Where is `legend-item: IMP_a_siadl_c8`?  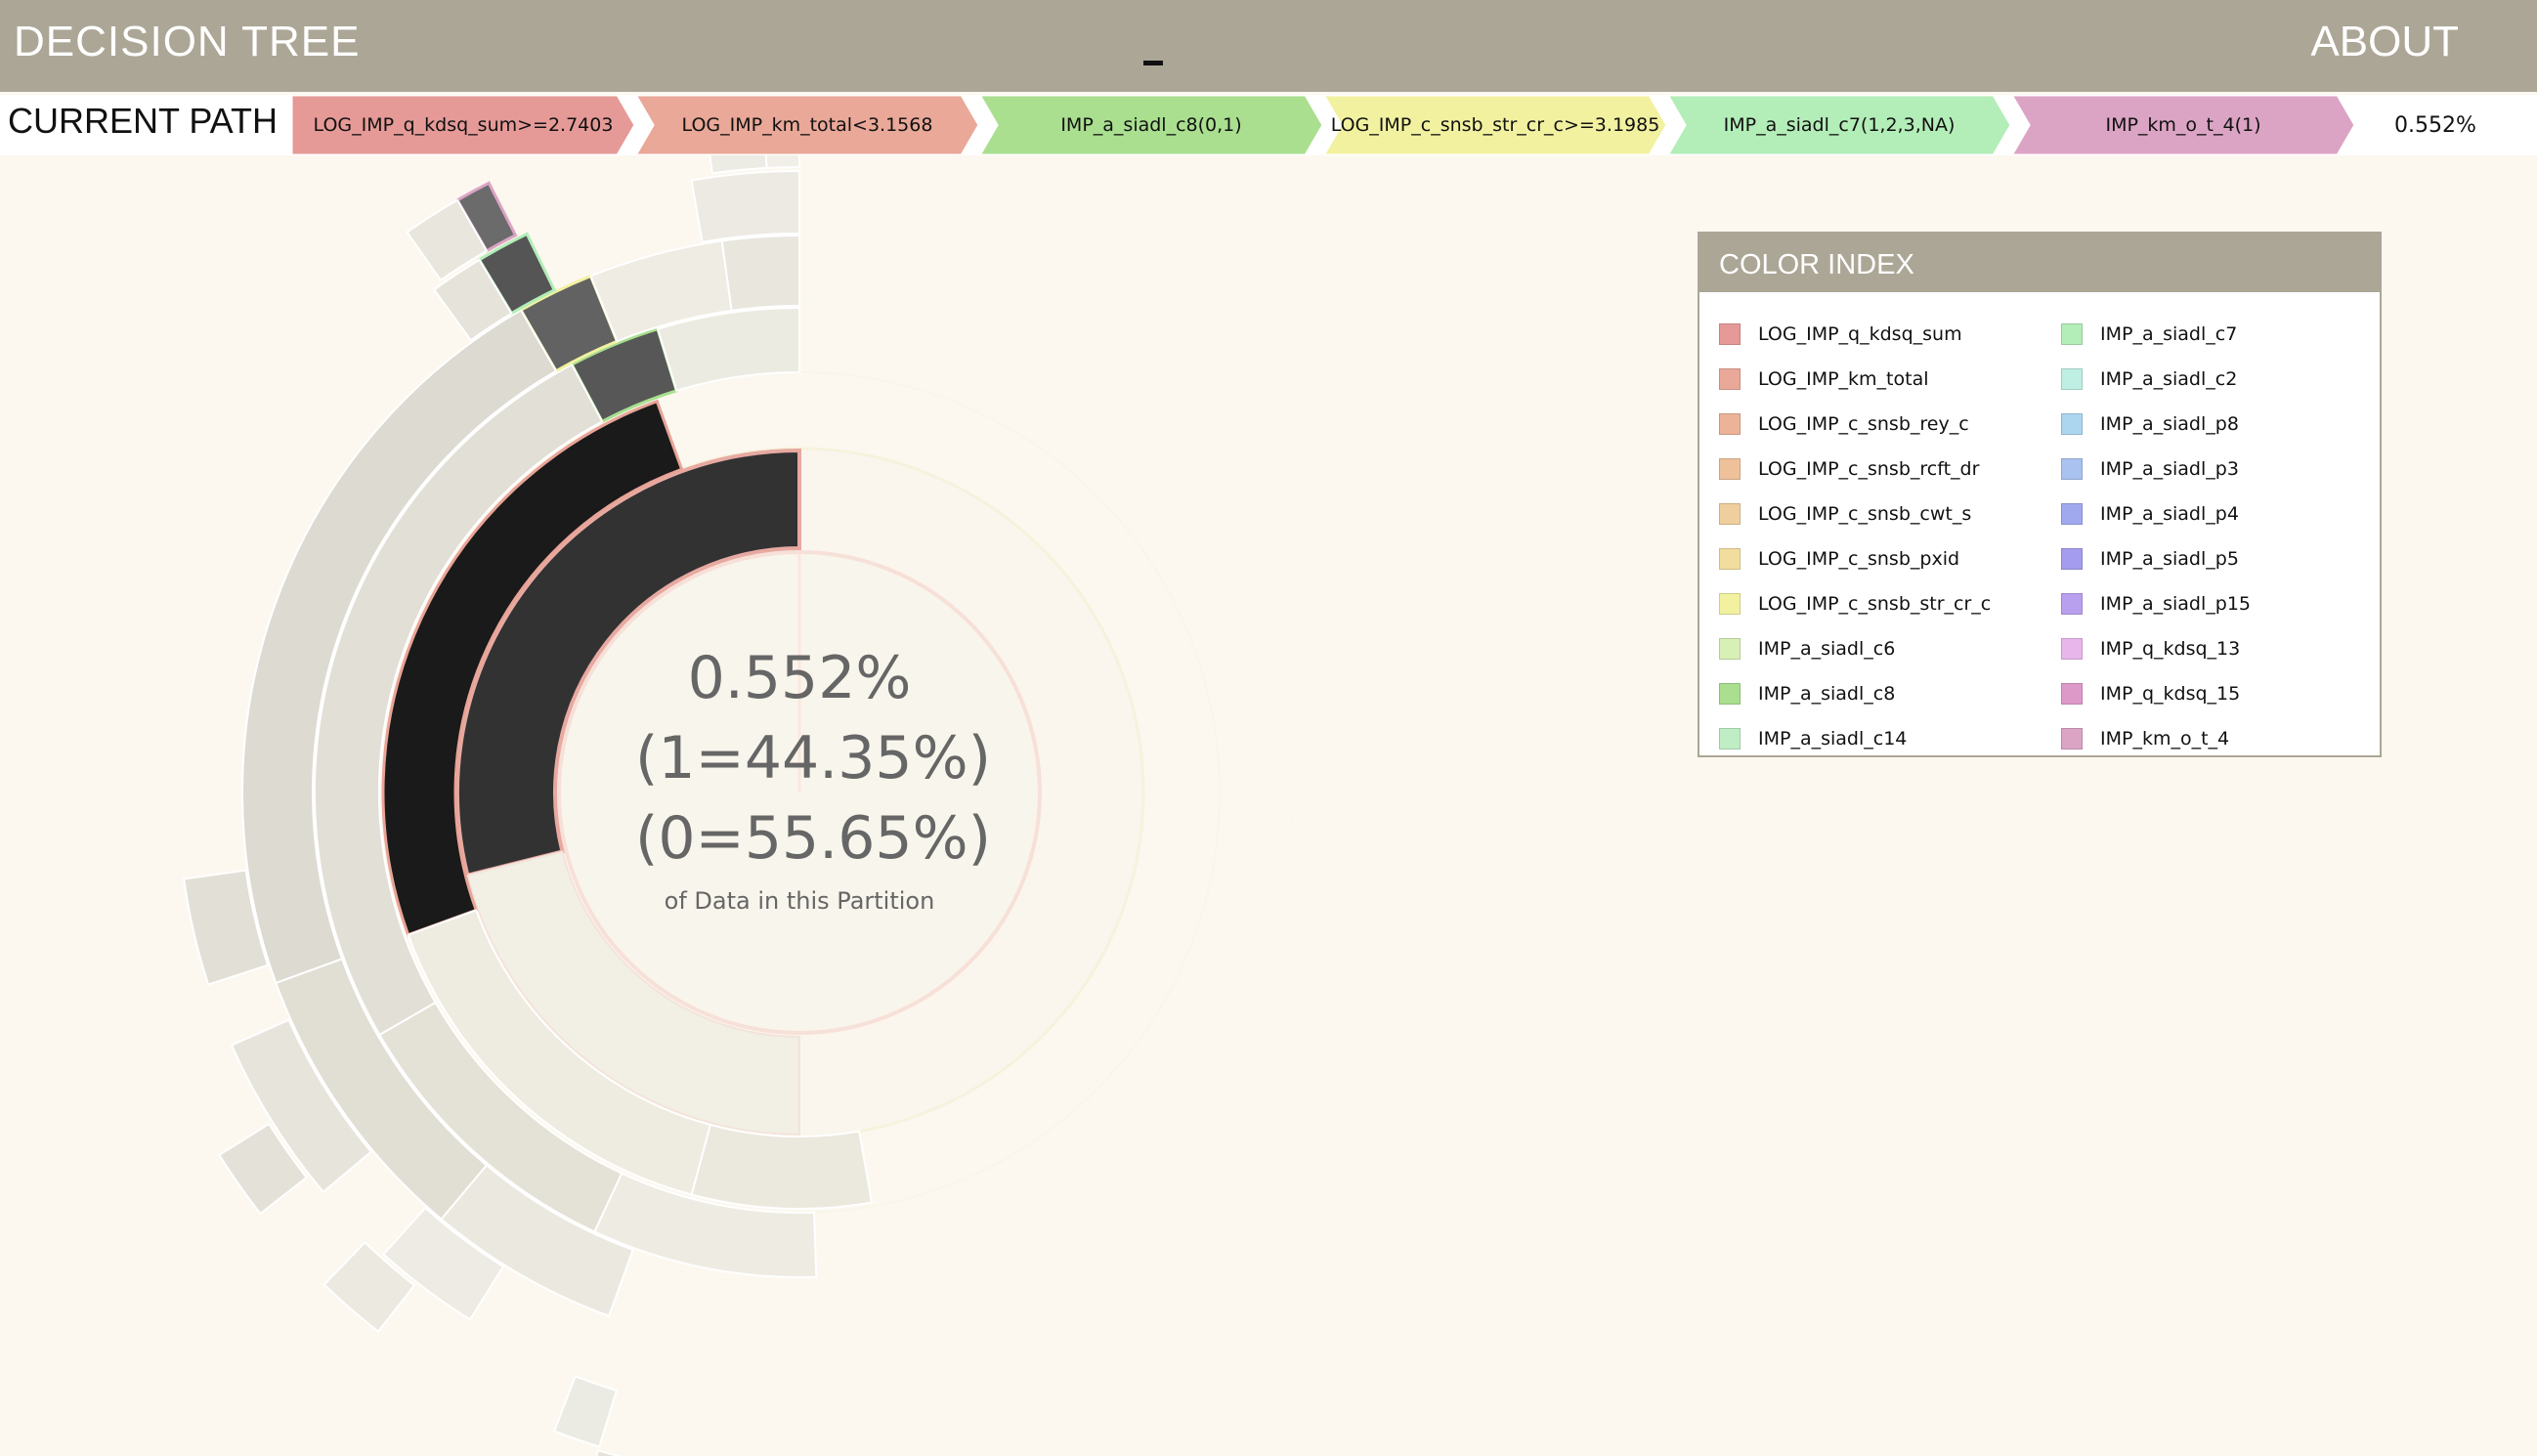
legend-item: IMP_a_siadl_c8 is located at coordinates (1807, 694).